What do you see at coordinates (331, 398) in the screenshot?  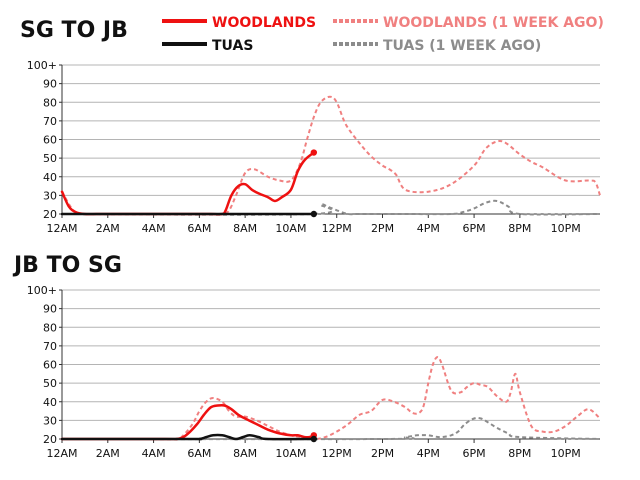 I see `series-line-woodlands-1-week-ago` at bounding box center [331, 398].